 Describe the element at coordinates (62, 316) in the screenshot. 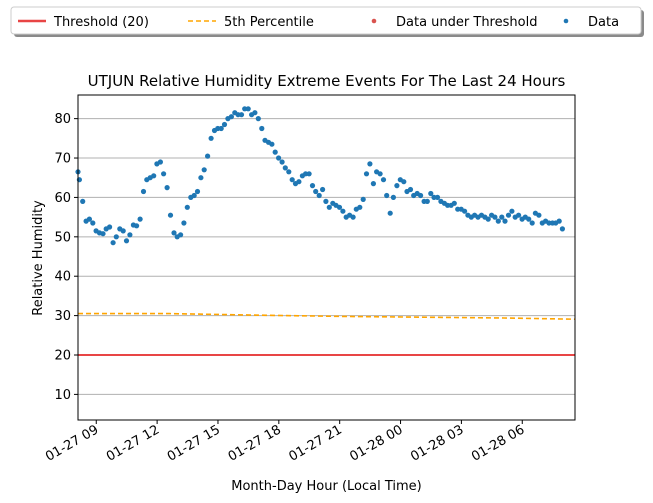

I see `y-tick-label: 30` at that location.